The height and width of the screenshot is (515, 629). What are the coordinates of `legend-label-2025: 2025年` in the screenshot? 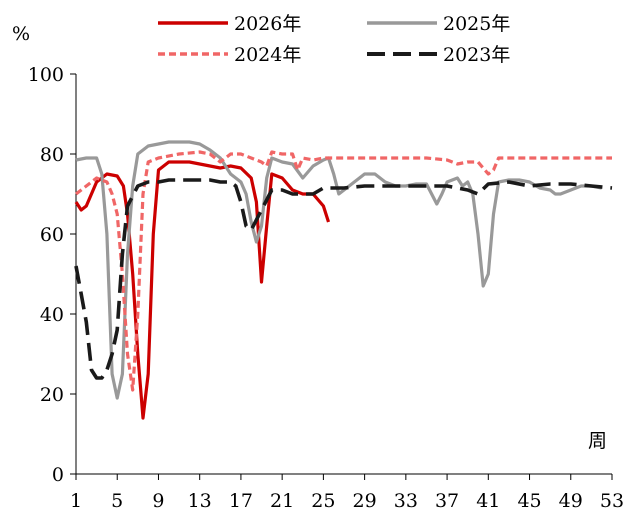 It's located at (476, 24).